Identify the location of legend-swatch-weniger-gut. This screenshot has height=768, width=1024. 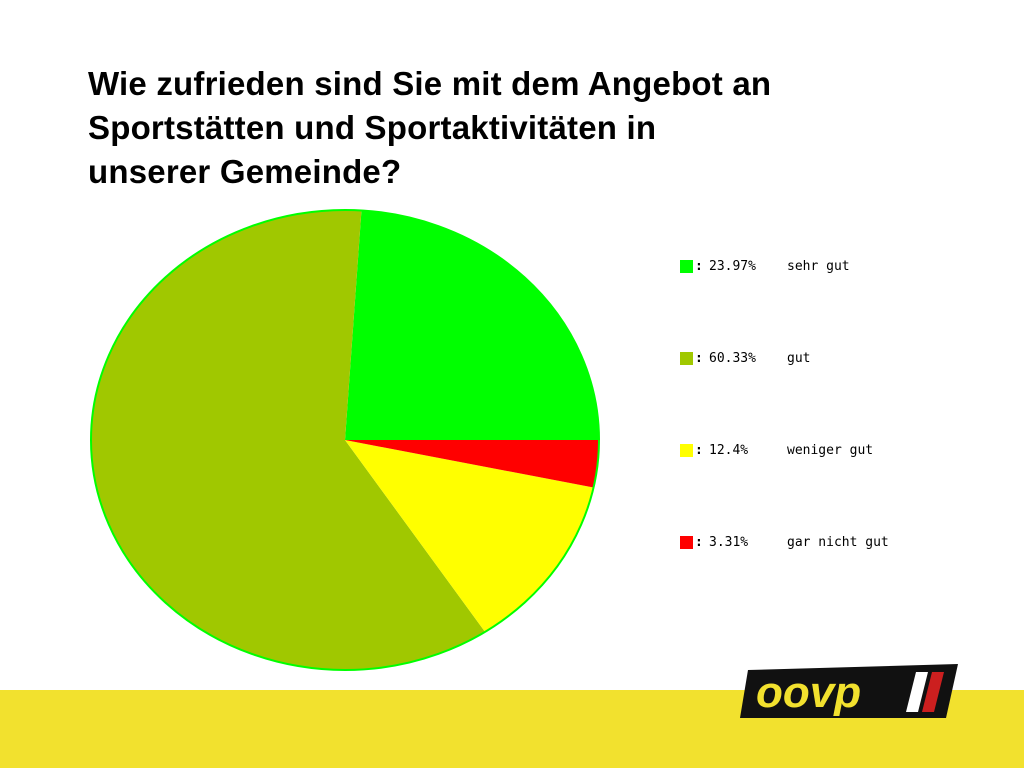
(686, 450).